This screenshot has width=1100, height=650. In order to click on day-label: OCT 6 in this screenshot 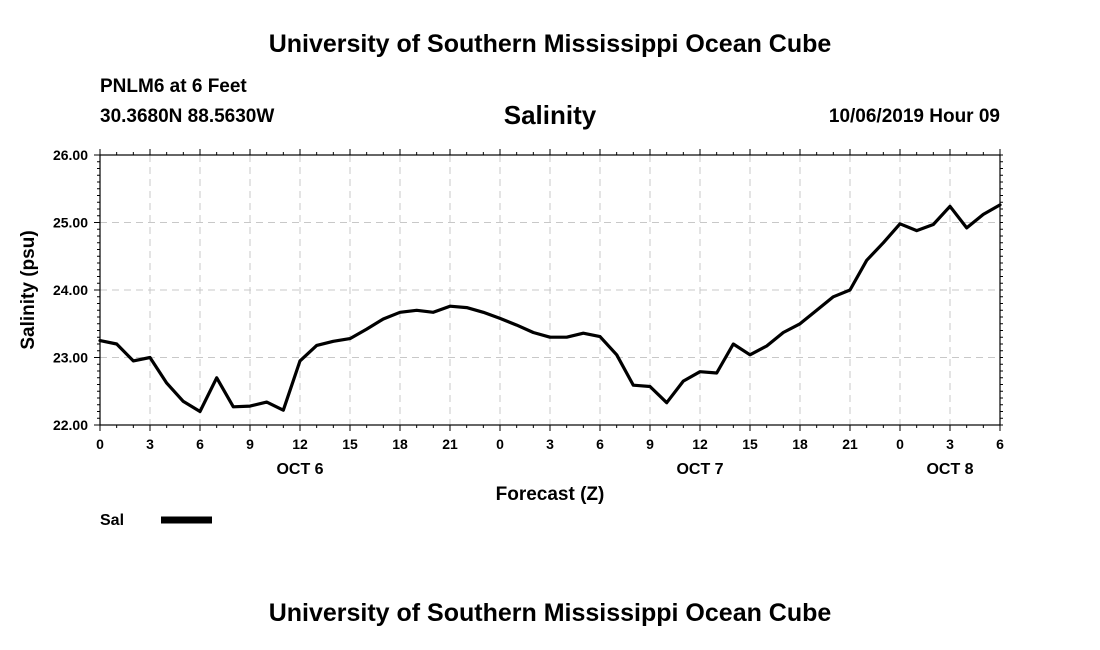, I will do `click(299, 469)`.